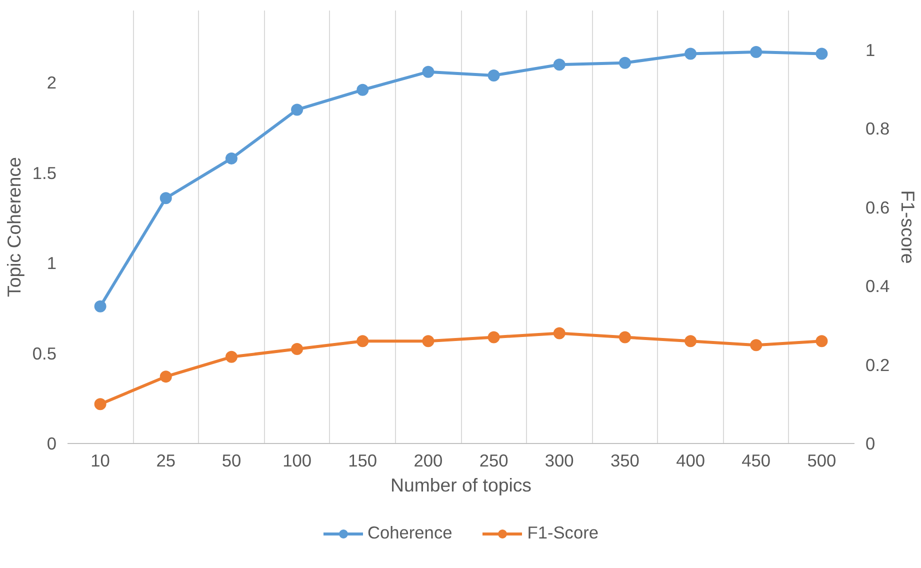  Describe the element at coordinates (297, 460) in the screenshot. I see `x-tick-label: 100` at that location.